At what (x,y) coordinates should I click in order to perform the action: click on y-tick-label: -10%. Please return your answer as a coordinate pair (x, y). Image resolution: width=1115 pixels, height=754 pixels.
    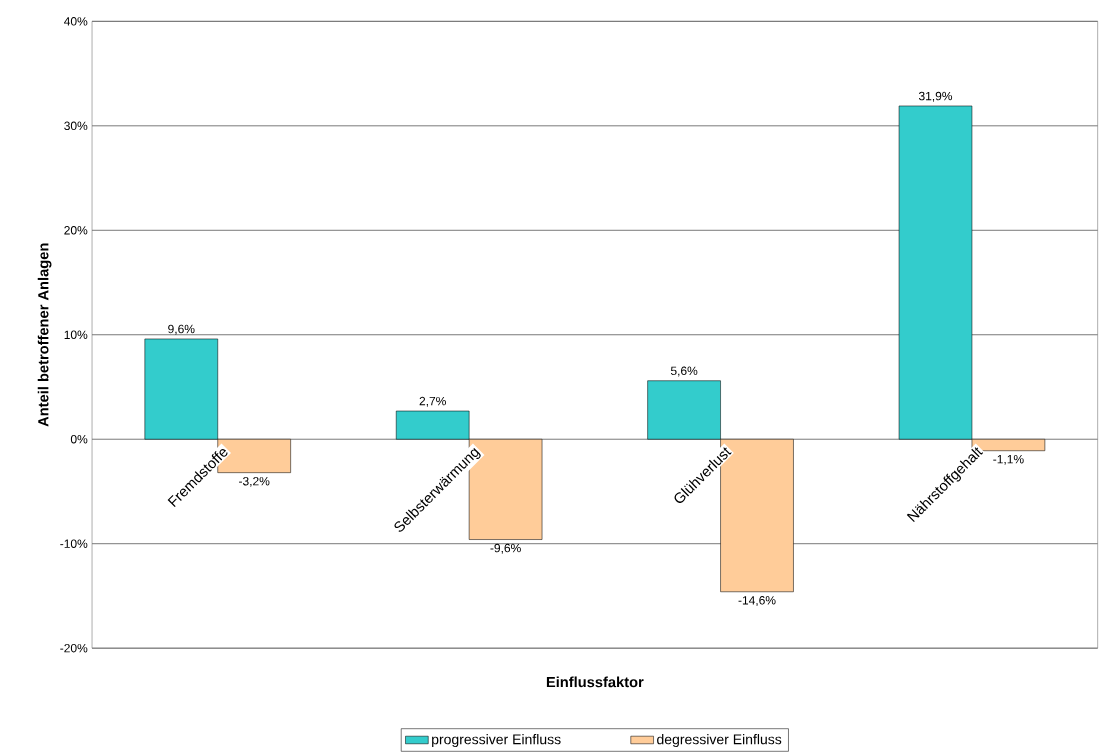
    Looking at the image, I should click on (74, 544).